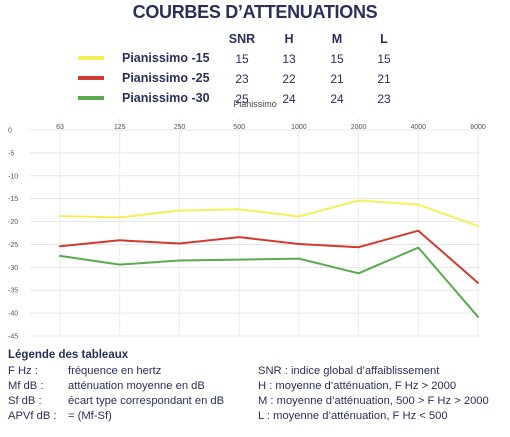  Describe the element at coordinates (289, 99) in the screenshot. I see `h-value: 24` at that location.